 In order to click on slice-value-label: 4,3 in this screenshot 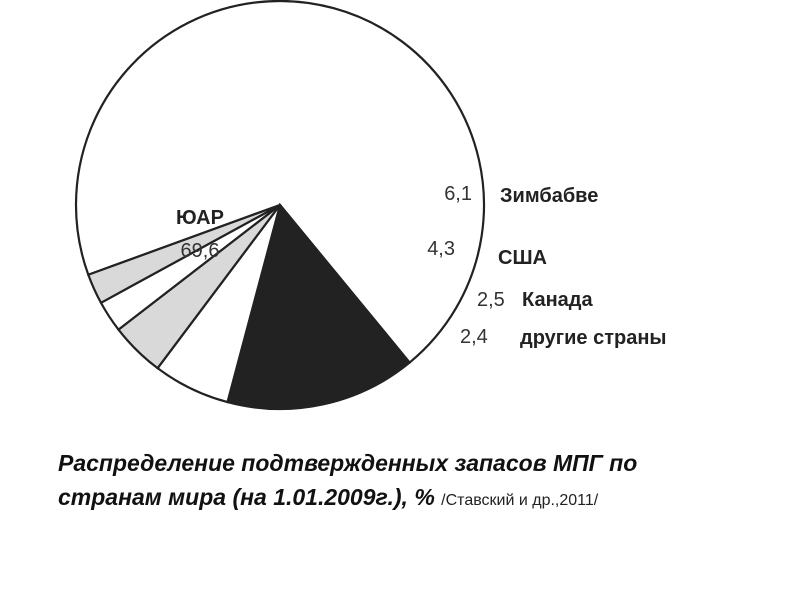, I will do `click(441, 249)`.